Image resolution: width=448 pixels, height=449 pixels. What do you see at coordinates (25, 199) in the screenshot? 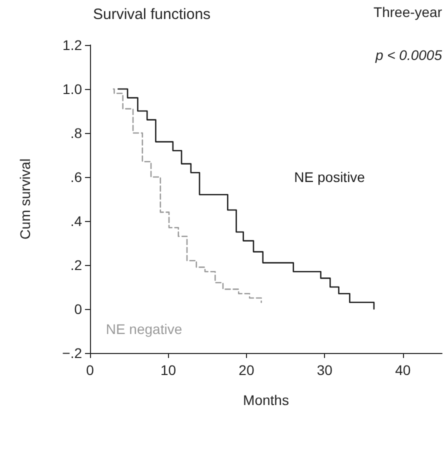
I see `y-axis-title: Cum survival` at bounding box center [25, 199].